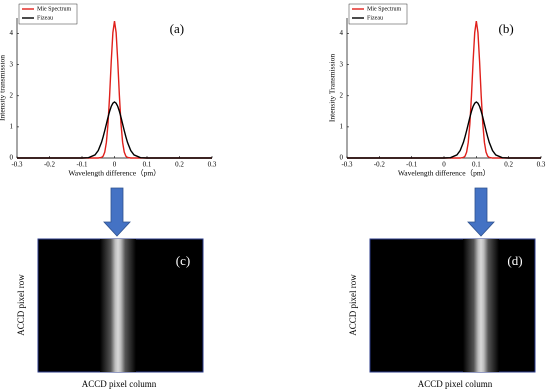 The height and width of the screenshot is (392, 550). Describe the element at coordinates (332, 88) in the screenshot. I see `y-axis-label: Intensity Transmission` at that location.